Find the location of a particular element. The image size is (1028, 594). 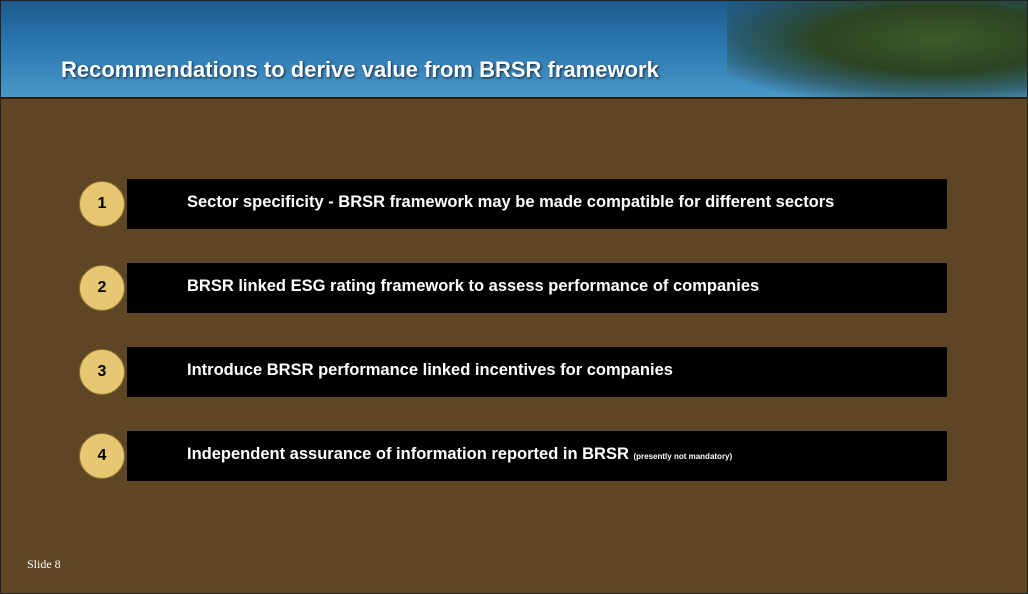

slide-number: Slide 8 is located at coordinates (44, 564).